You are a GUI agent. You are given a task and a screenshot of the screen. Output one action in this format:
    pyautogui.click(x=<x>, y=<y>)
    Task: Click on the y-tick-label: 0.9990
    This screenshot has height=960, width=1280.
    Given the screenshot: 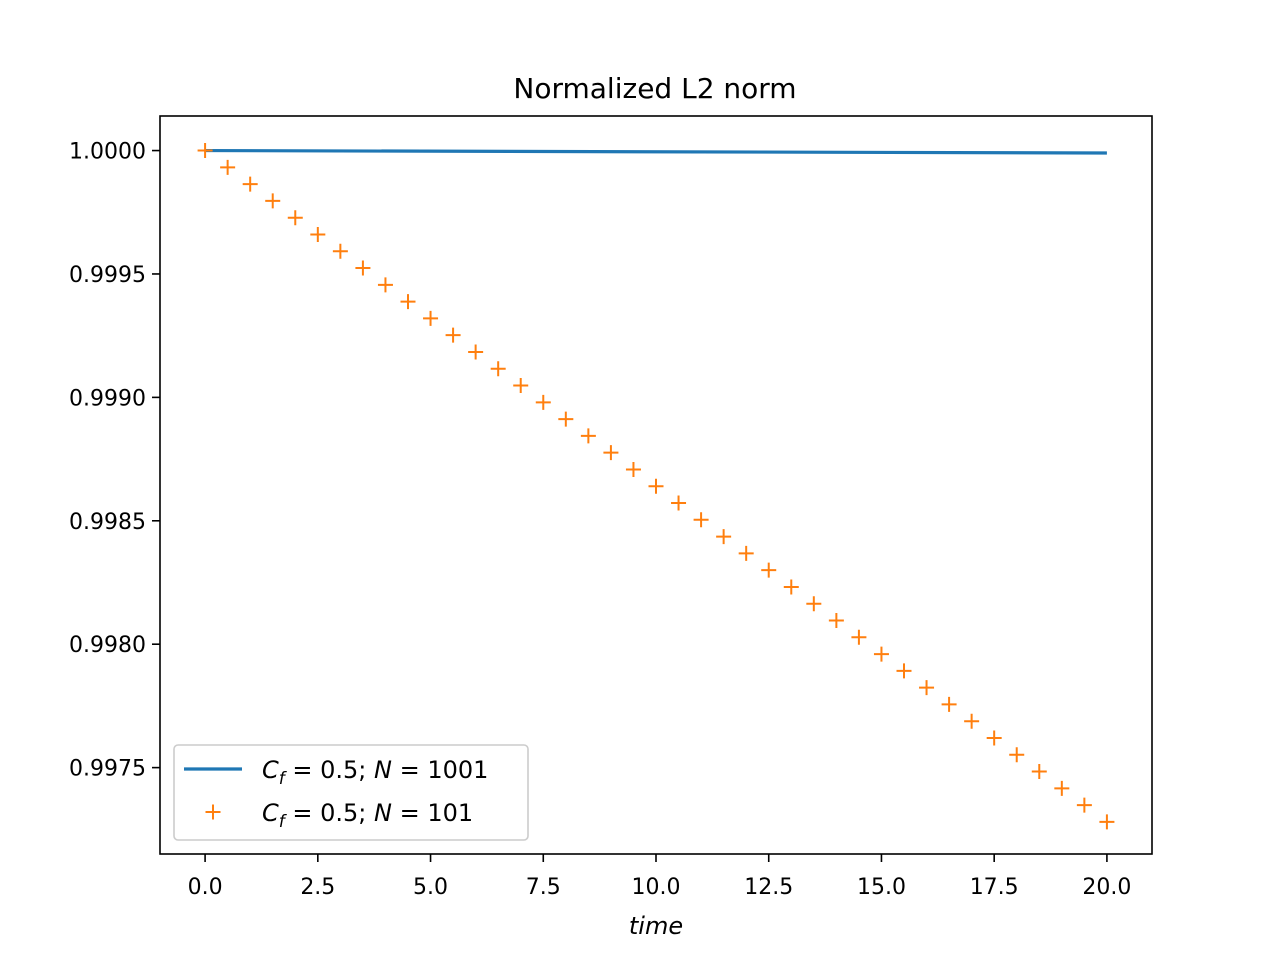 What is the action you would take?
    pyautogui.click(x=107, y=398)
    